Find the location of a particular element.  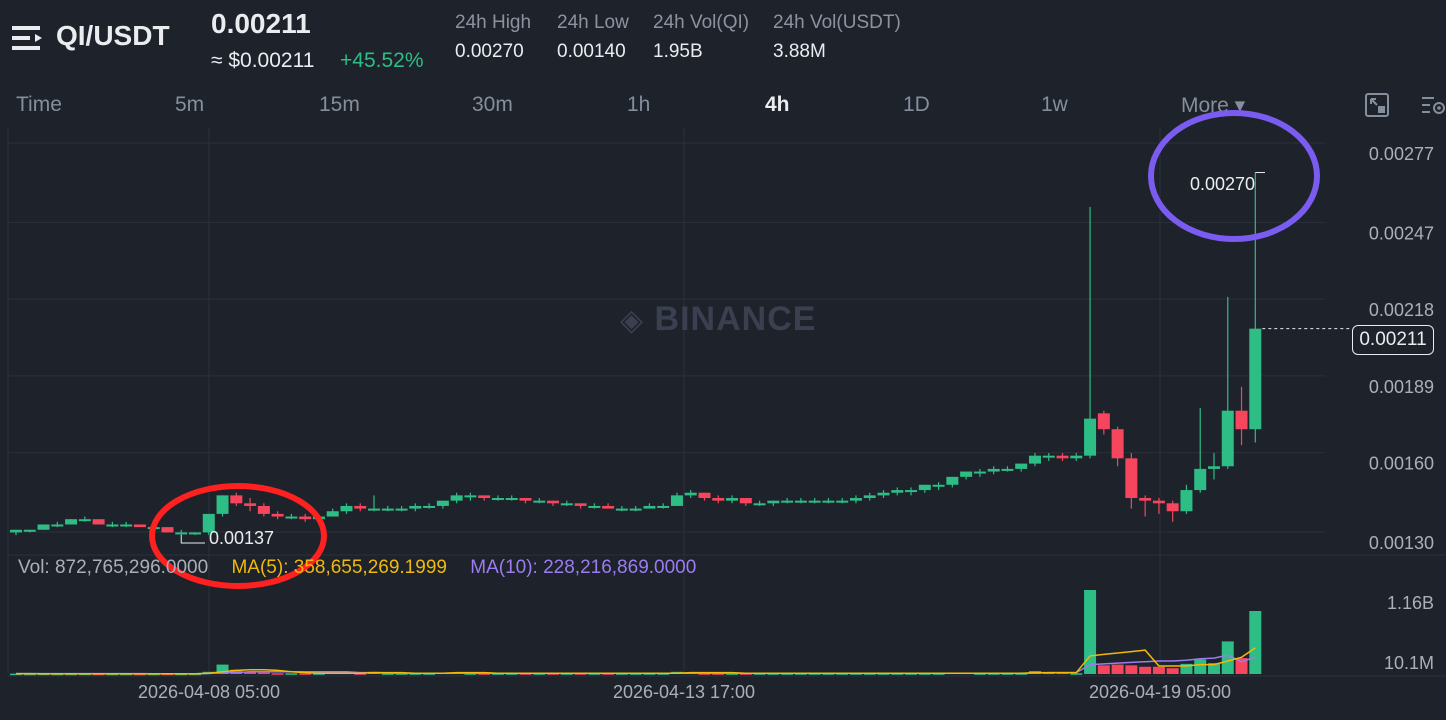

volume-ma-lines is located at coordinates (636, 661).